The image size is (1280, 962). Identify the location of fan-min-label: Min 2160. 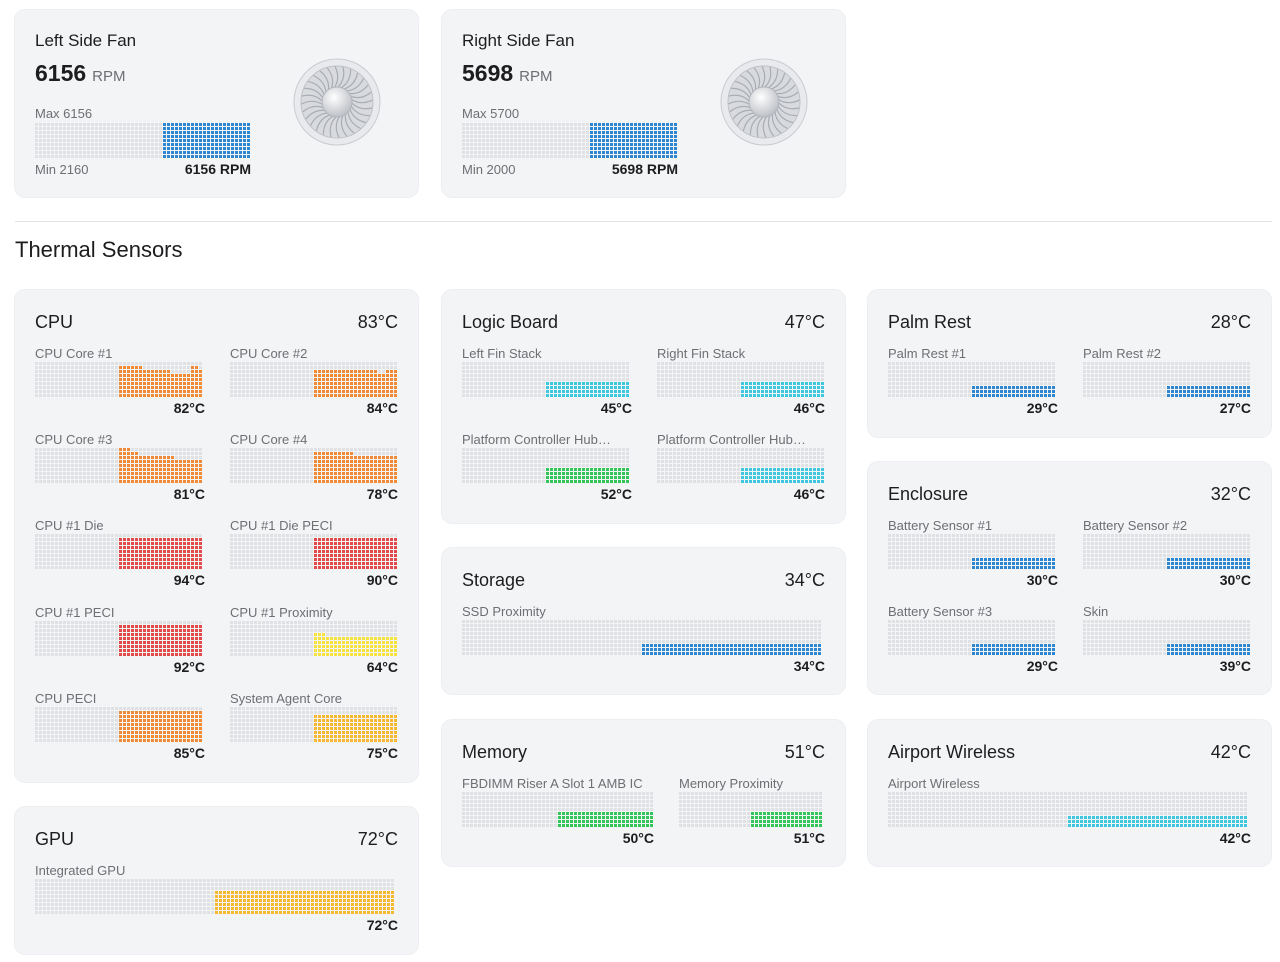
(62, 169).